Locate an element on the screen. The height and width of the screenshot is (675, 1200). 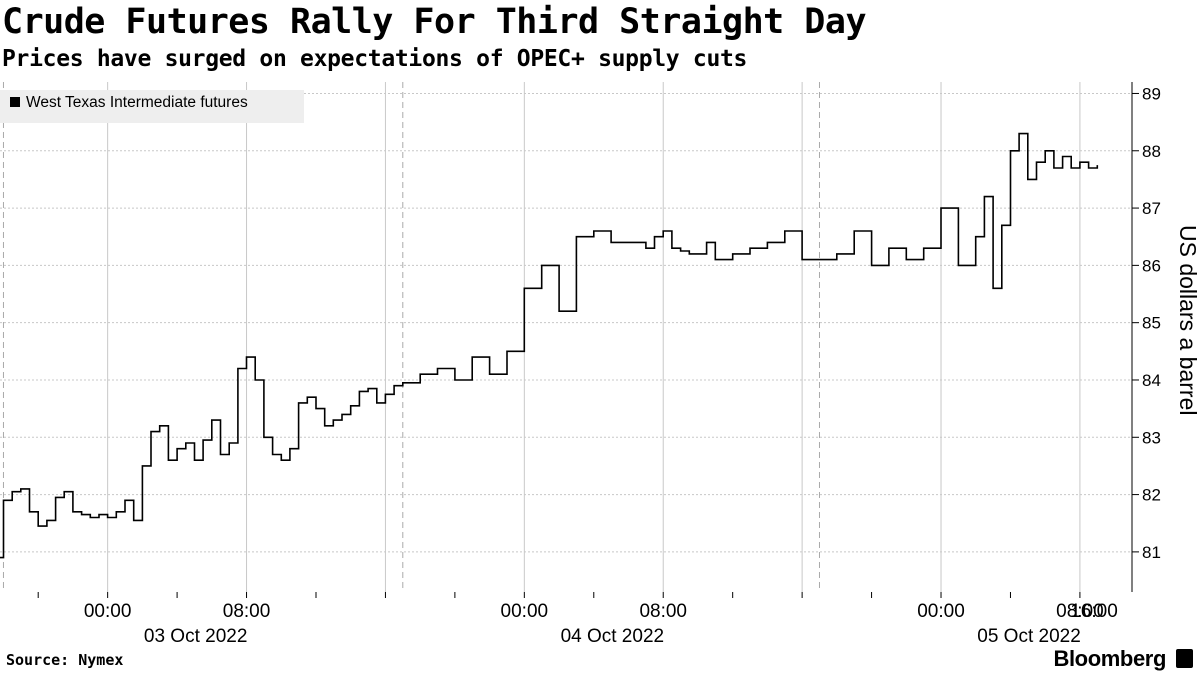
legend-label: West Texas Intermediate futures is located at coordinates (137, 102).